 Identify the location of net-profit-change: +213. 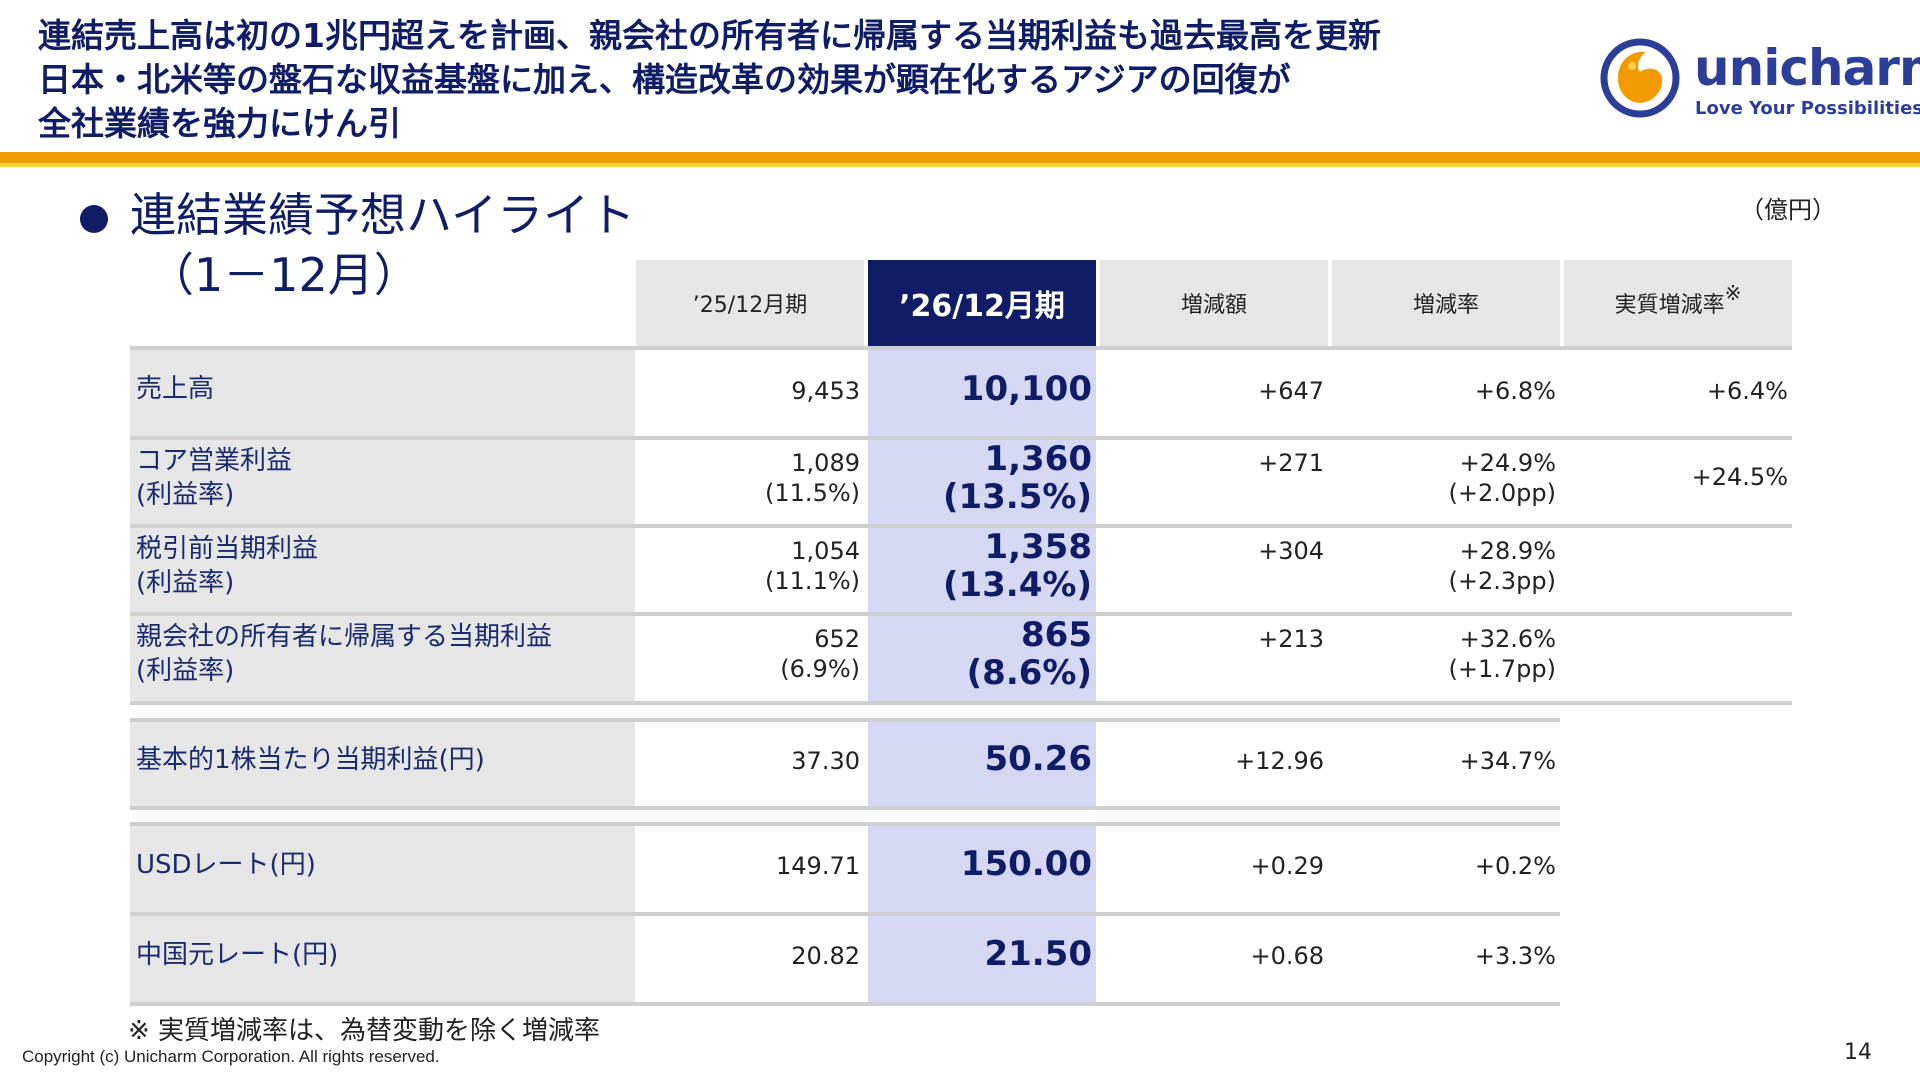
(1291, 639).